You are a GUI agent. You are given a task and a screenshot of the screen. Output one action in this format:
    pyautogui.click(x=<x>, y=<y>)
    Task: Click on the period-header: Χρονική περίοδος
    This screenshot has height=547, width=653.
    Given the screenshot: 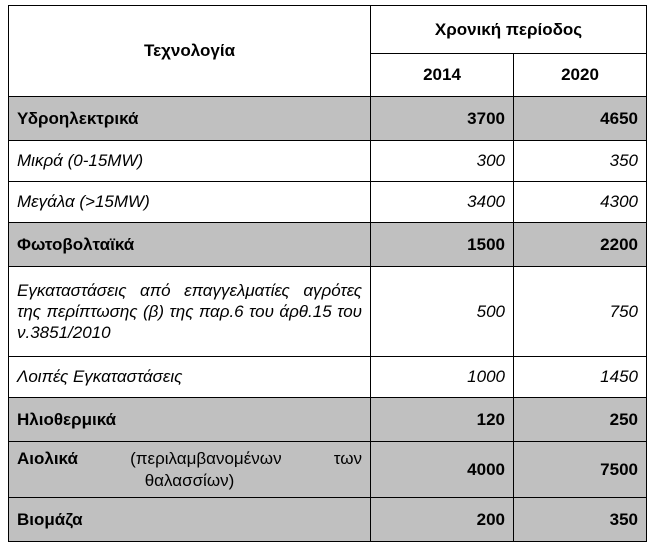 What is the action you would take?
    pyautogui.click(x=508, y=29)
    